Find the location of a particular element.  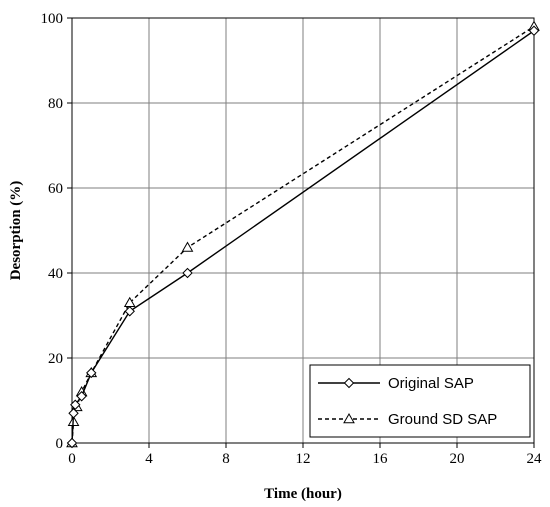

y-tick-label-40: 40 is located at coordinates (55, 274).